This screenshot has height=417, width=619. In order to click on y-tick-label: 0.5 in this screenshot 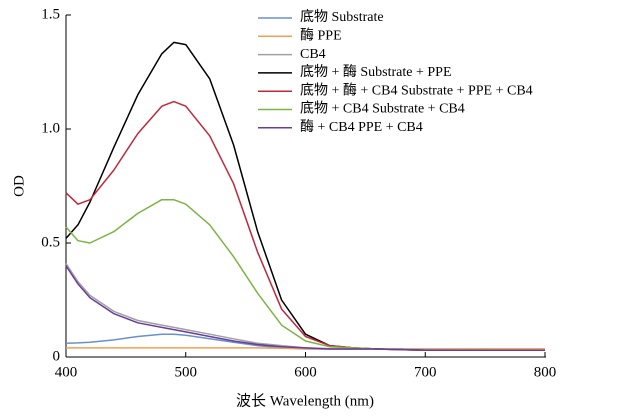, I will do `click(50, 242)`.